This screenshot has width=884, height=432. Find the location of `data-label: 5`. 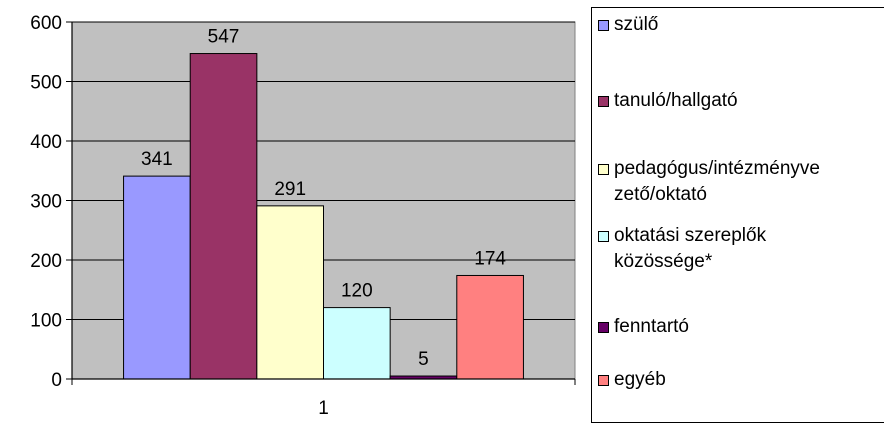

data-label: 5 is located at coordinates (423, 359).